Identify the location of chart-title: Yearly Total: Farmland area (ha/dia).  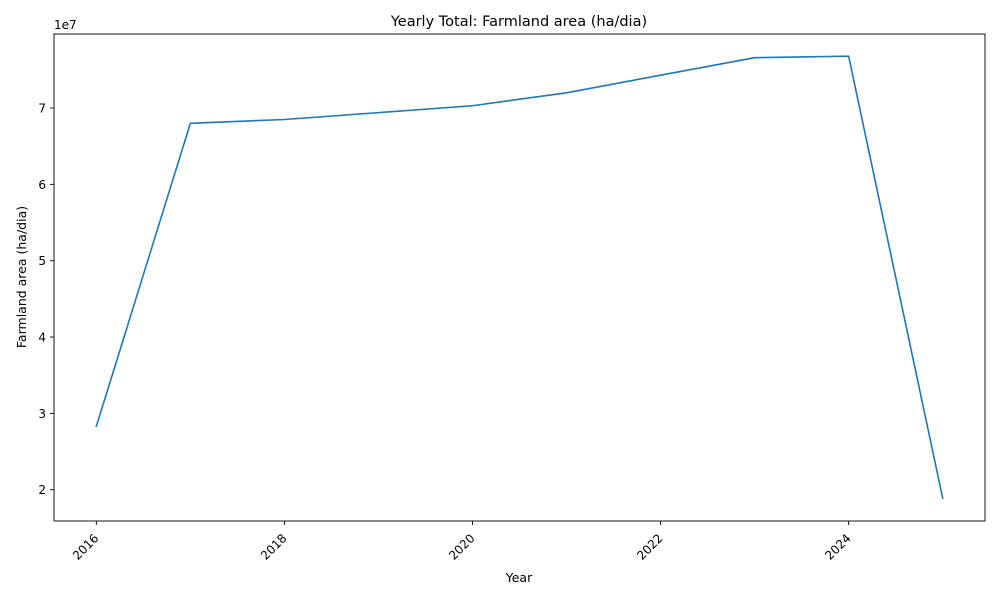
(518, 22).